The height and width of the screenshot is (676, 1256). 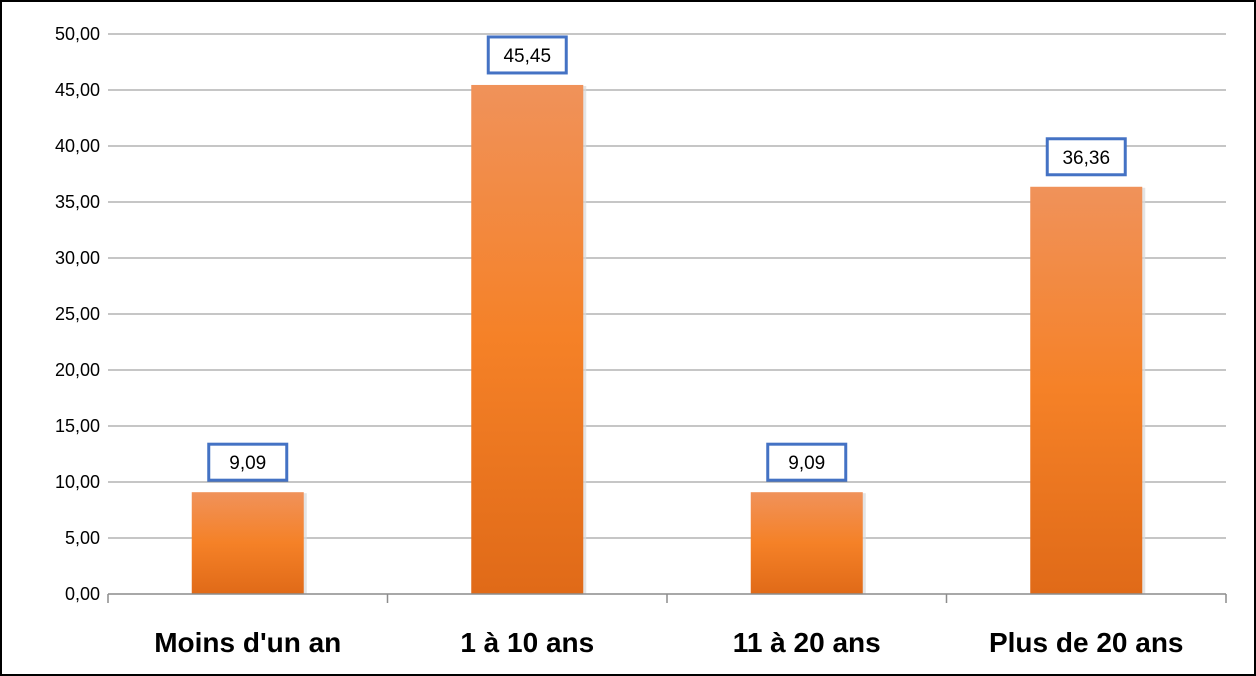 What do you see at coordinates (77, 34) in the screenshot?
I see `y-tick-label: 50,00` at bounding box center [77, 34].